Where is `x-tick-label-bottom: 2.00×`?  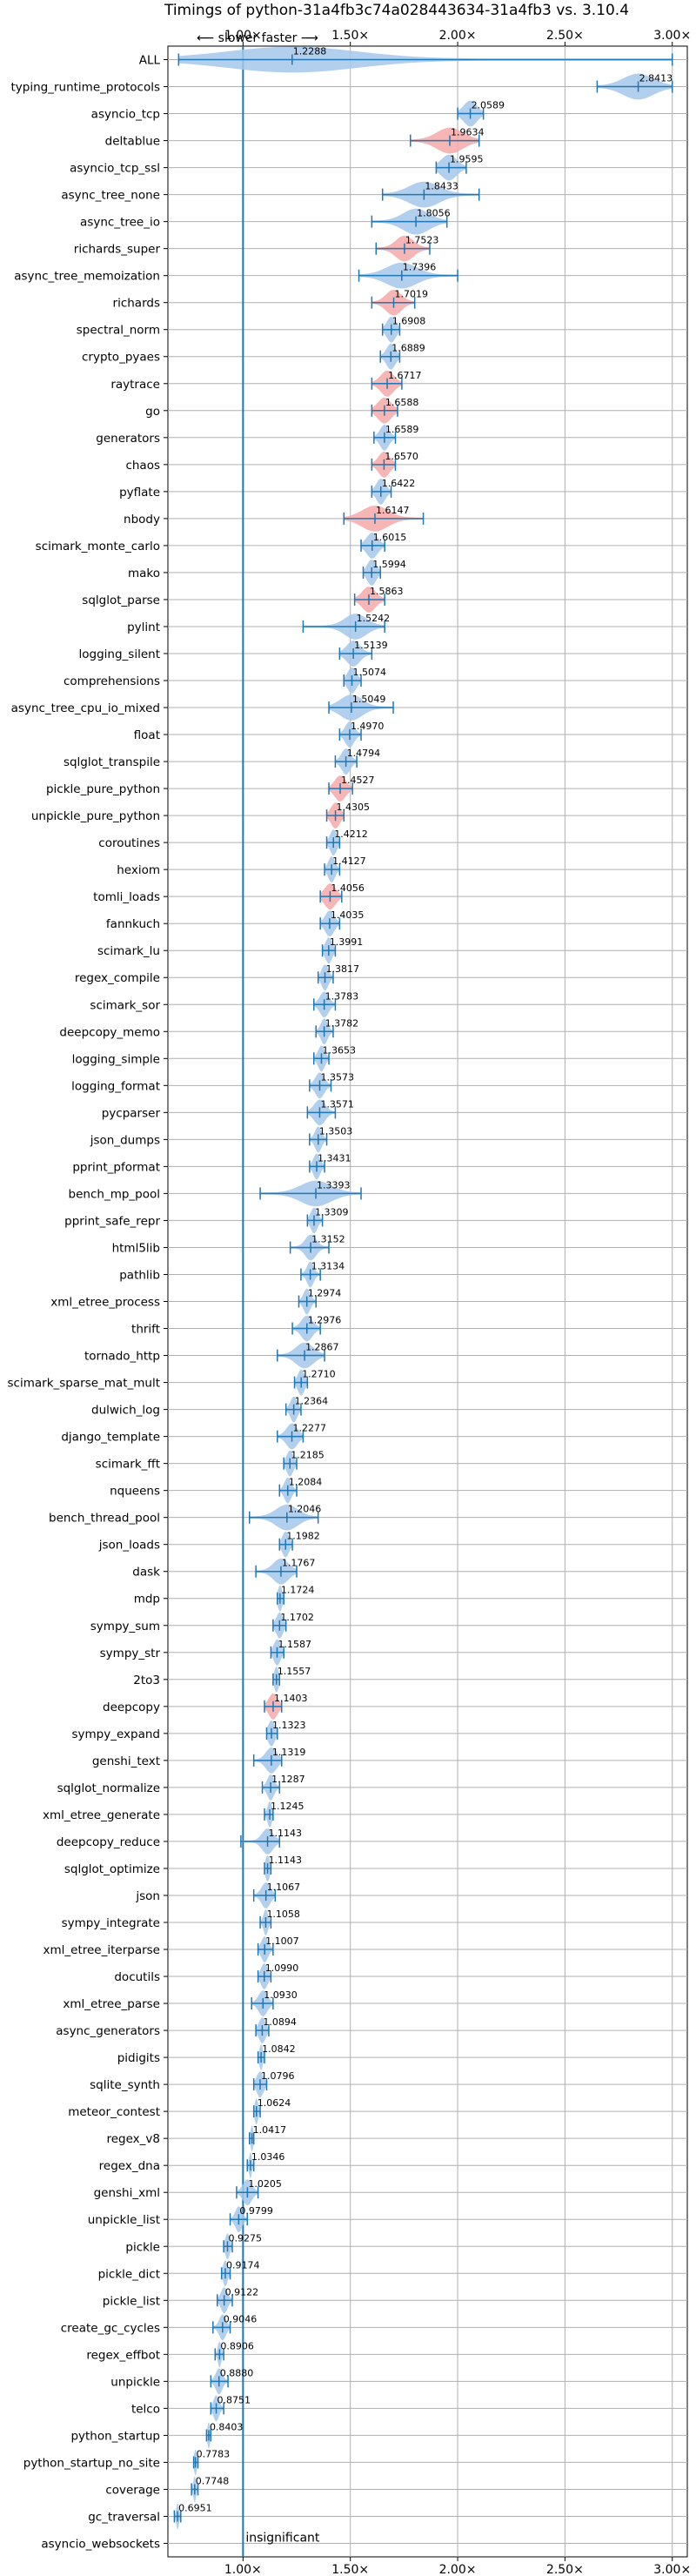
x-tick-label-bottom: 2.00× is located at coordinates (458, 2569).